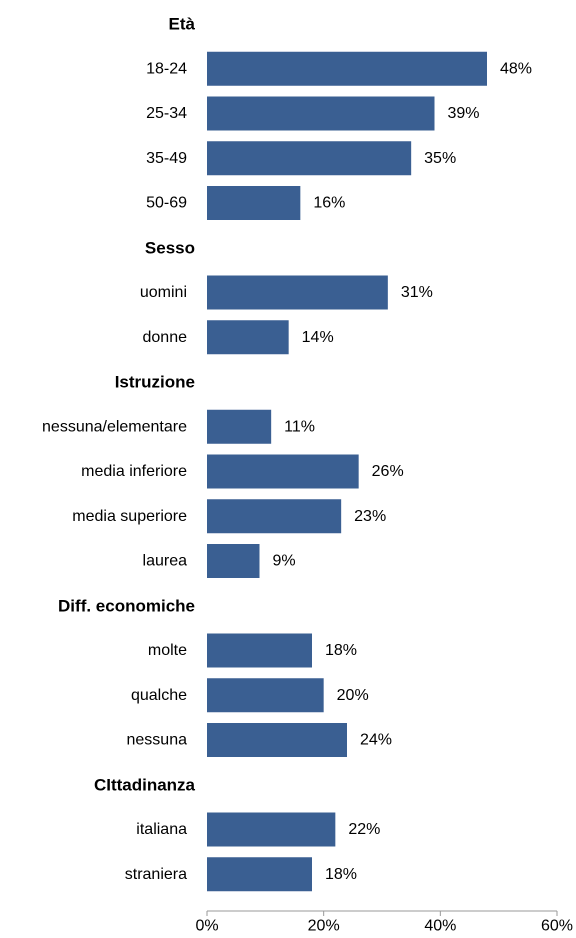 Image resolution: width=576 pixels, height=938 pixels. I want to click on x-tick-label: 40%, so click(440, 926).